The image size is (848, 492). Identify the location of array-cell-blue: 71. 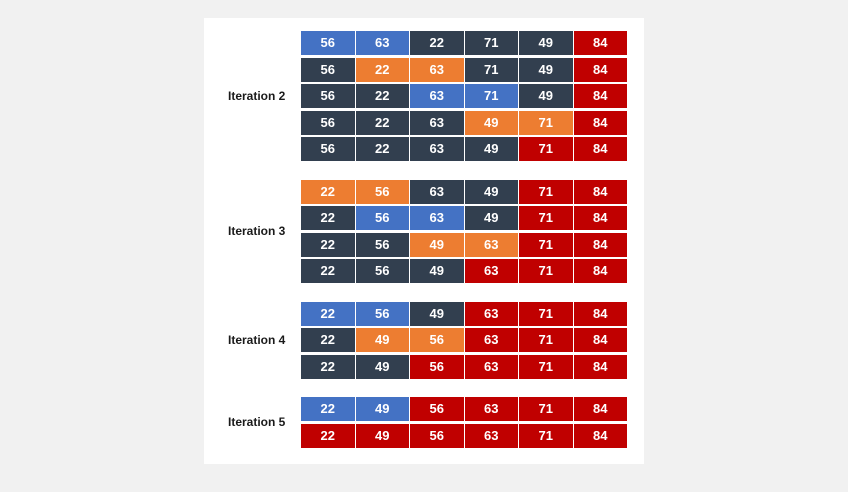
(491, 96).